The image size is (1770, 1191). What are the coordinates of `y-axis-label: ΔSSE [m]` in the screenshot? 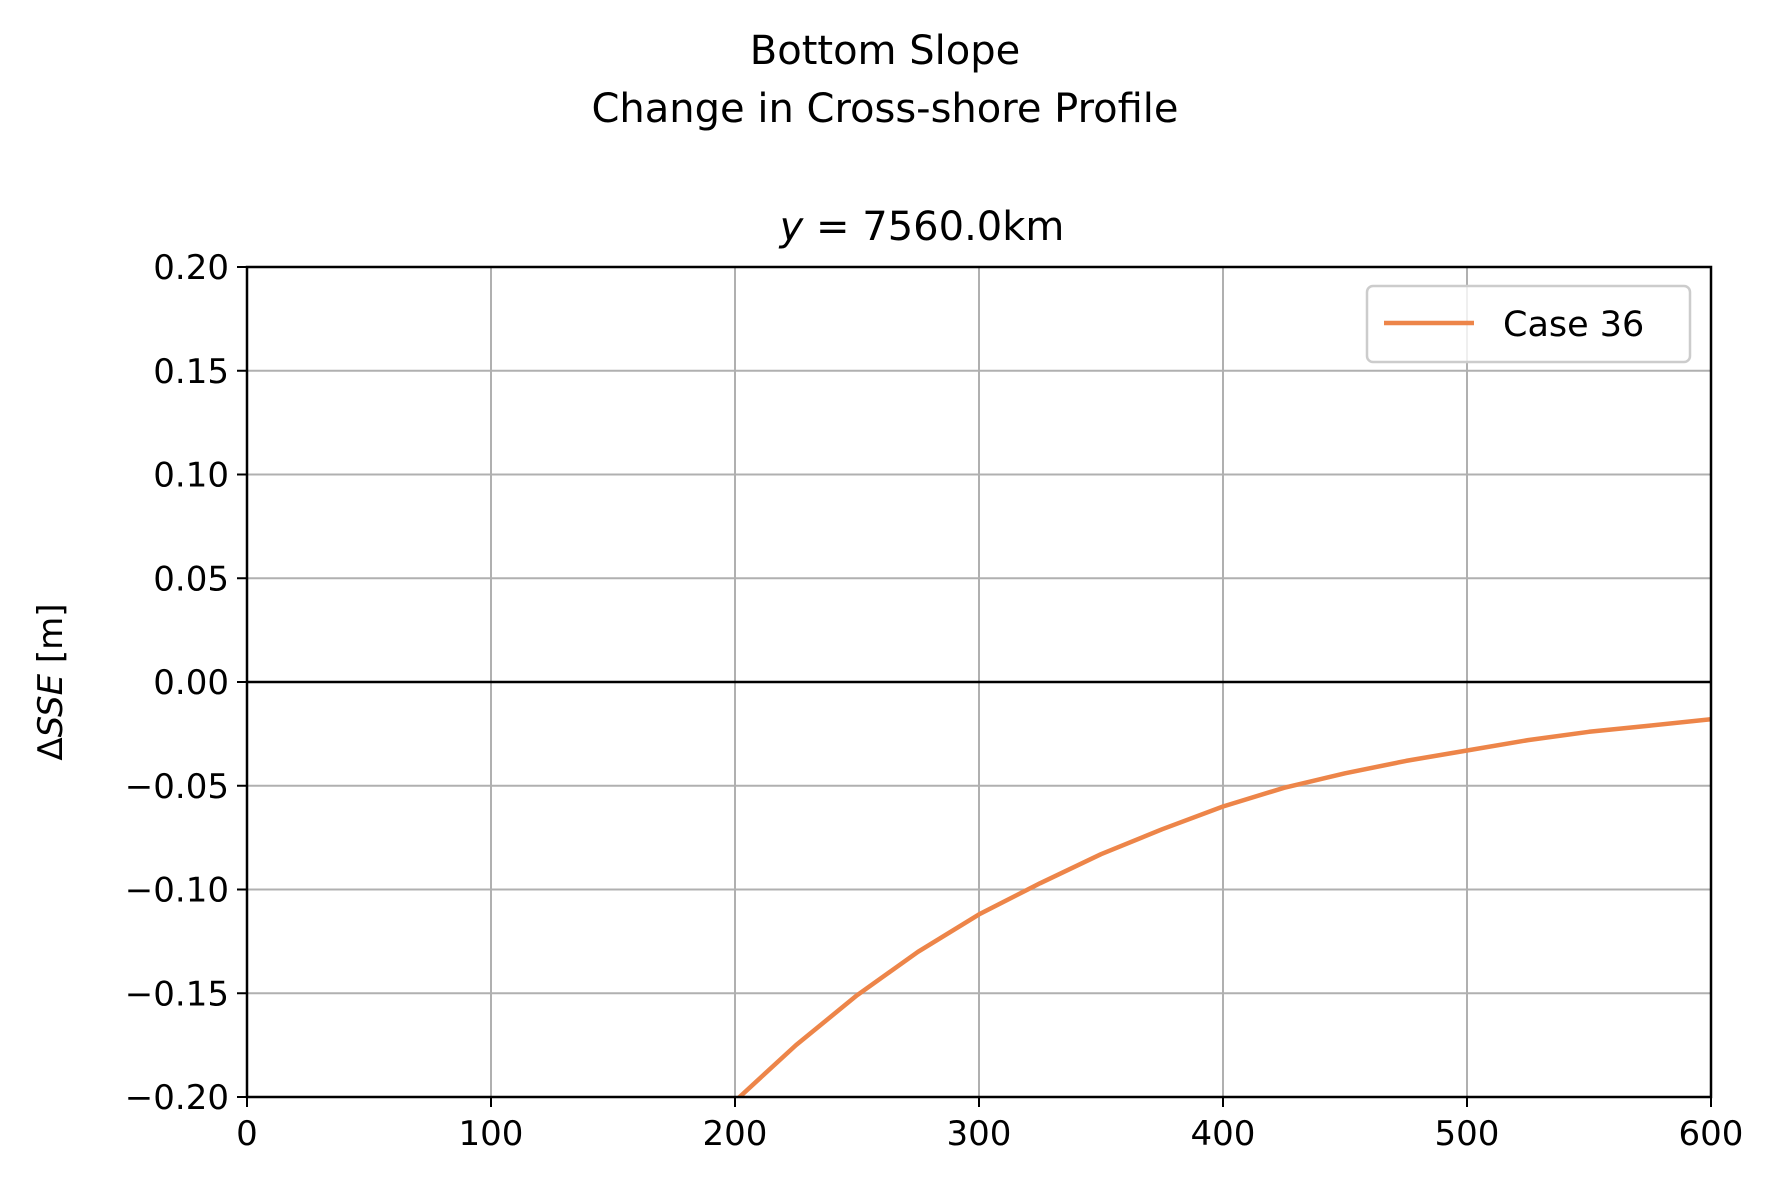 It's located at (51, 681).